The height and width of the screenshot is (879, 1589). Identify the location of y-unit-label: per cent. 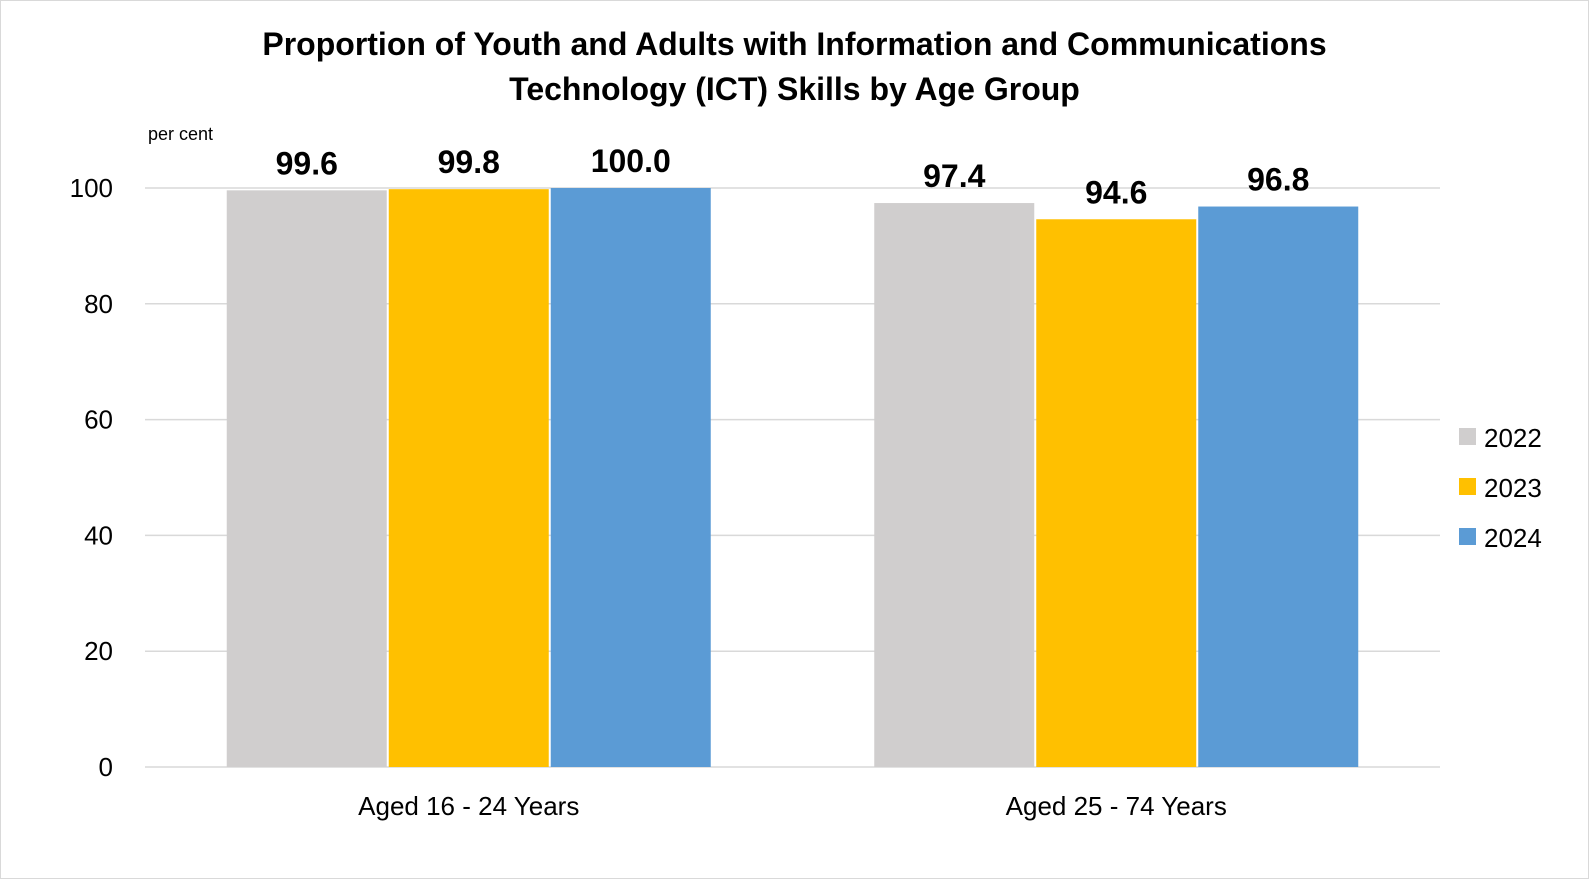
(180, 134).